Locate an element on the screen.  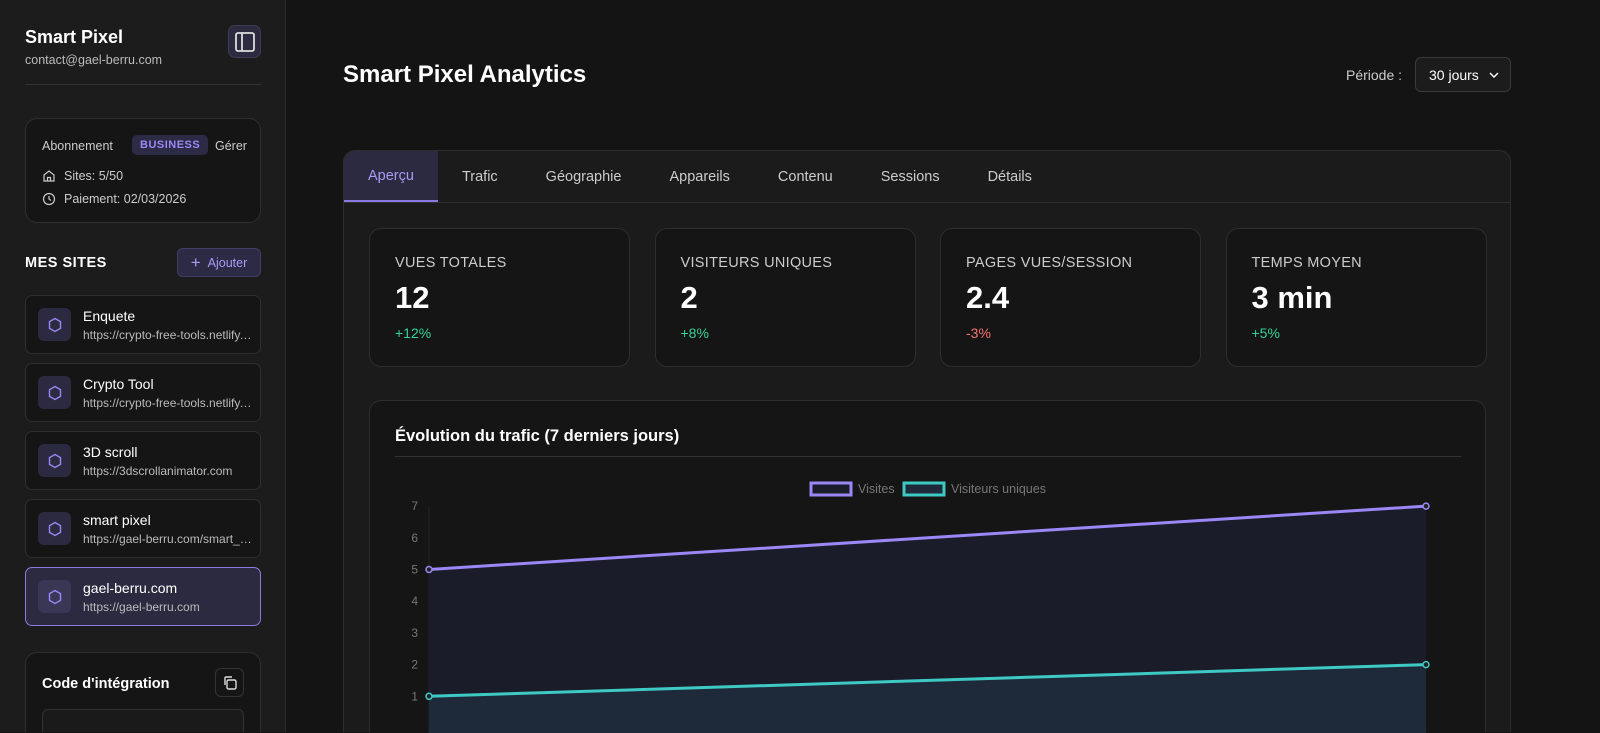
site-name: gael-berru.com is located at coordinates (130, 588).